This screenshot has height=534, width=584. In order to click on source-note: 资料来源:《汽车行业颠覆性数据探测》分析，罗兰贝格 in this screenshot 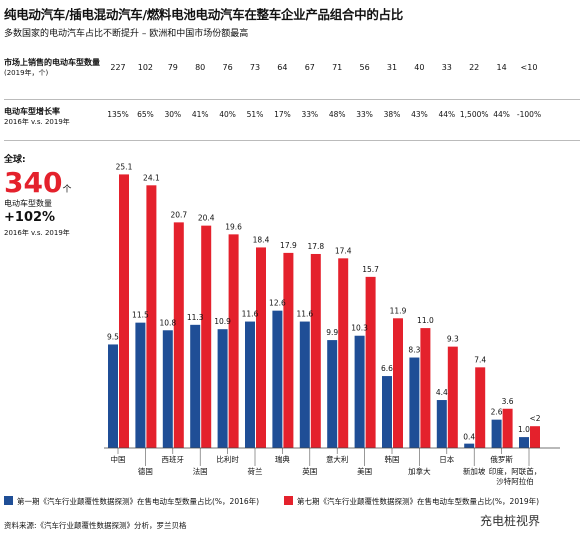, I will do `click(95, 525)`.